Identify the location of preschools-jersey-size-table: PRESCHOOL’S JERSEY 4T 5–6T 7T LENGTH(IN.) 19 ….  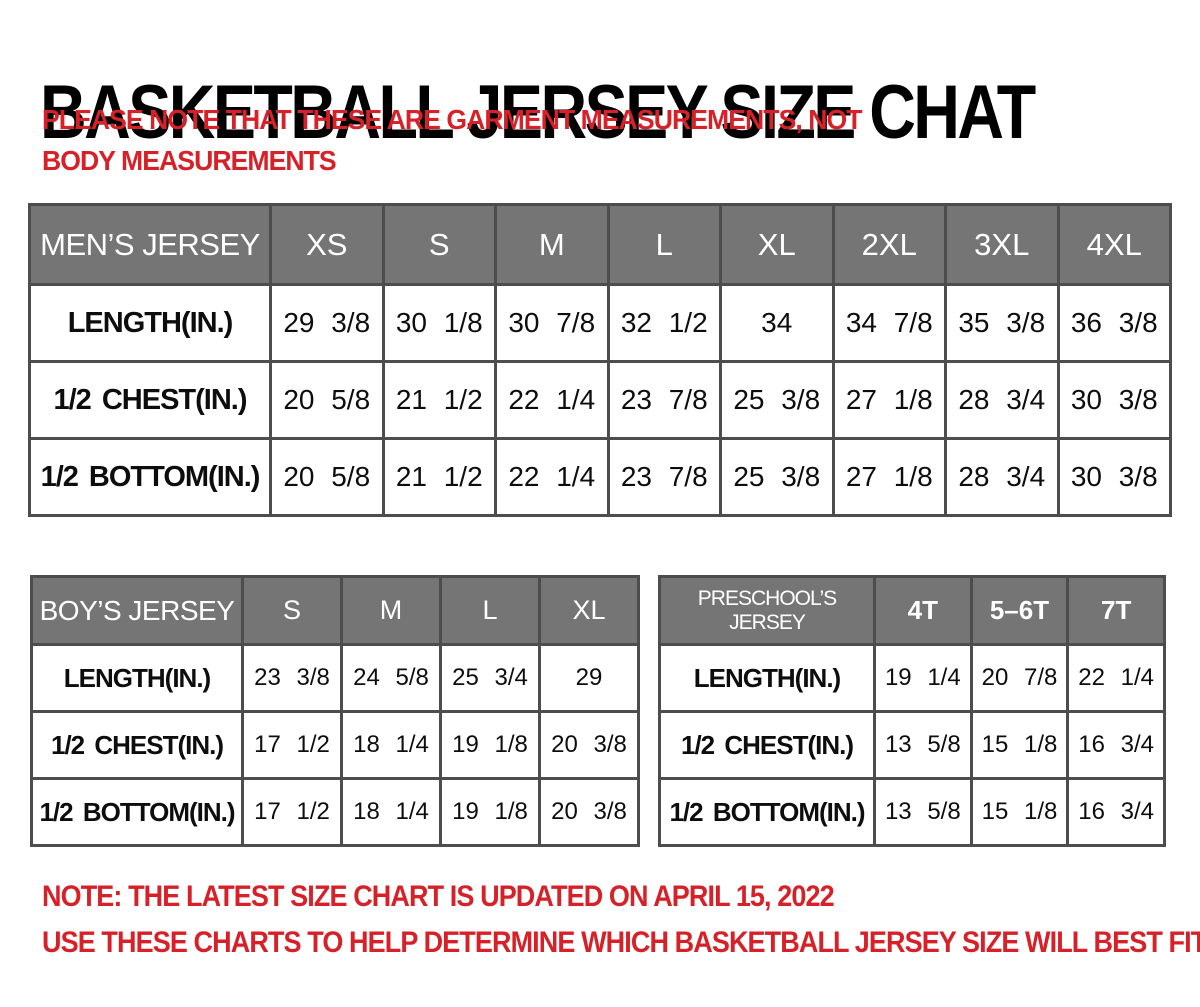
(912, 711).